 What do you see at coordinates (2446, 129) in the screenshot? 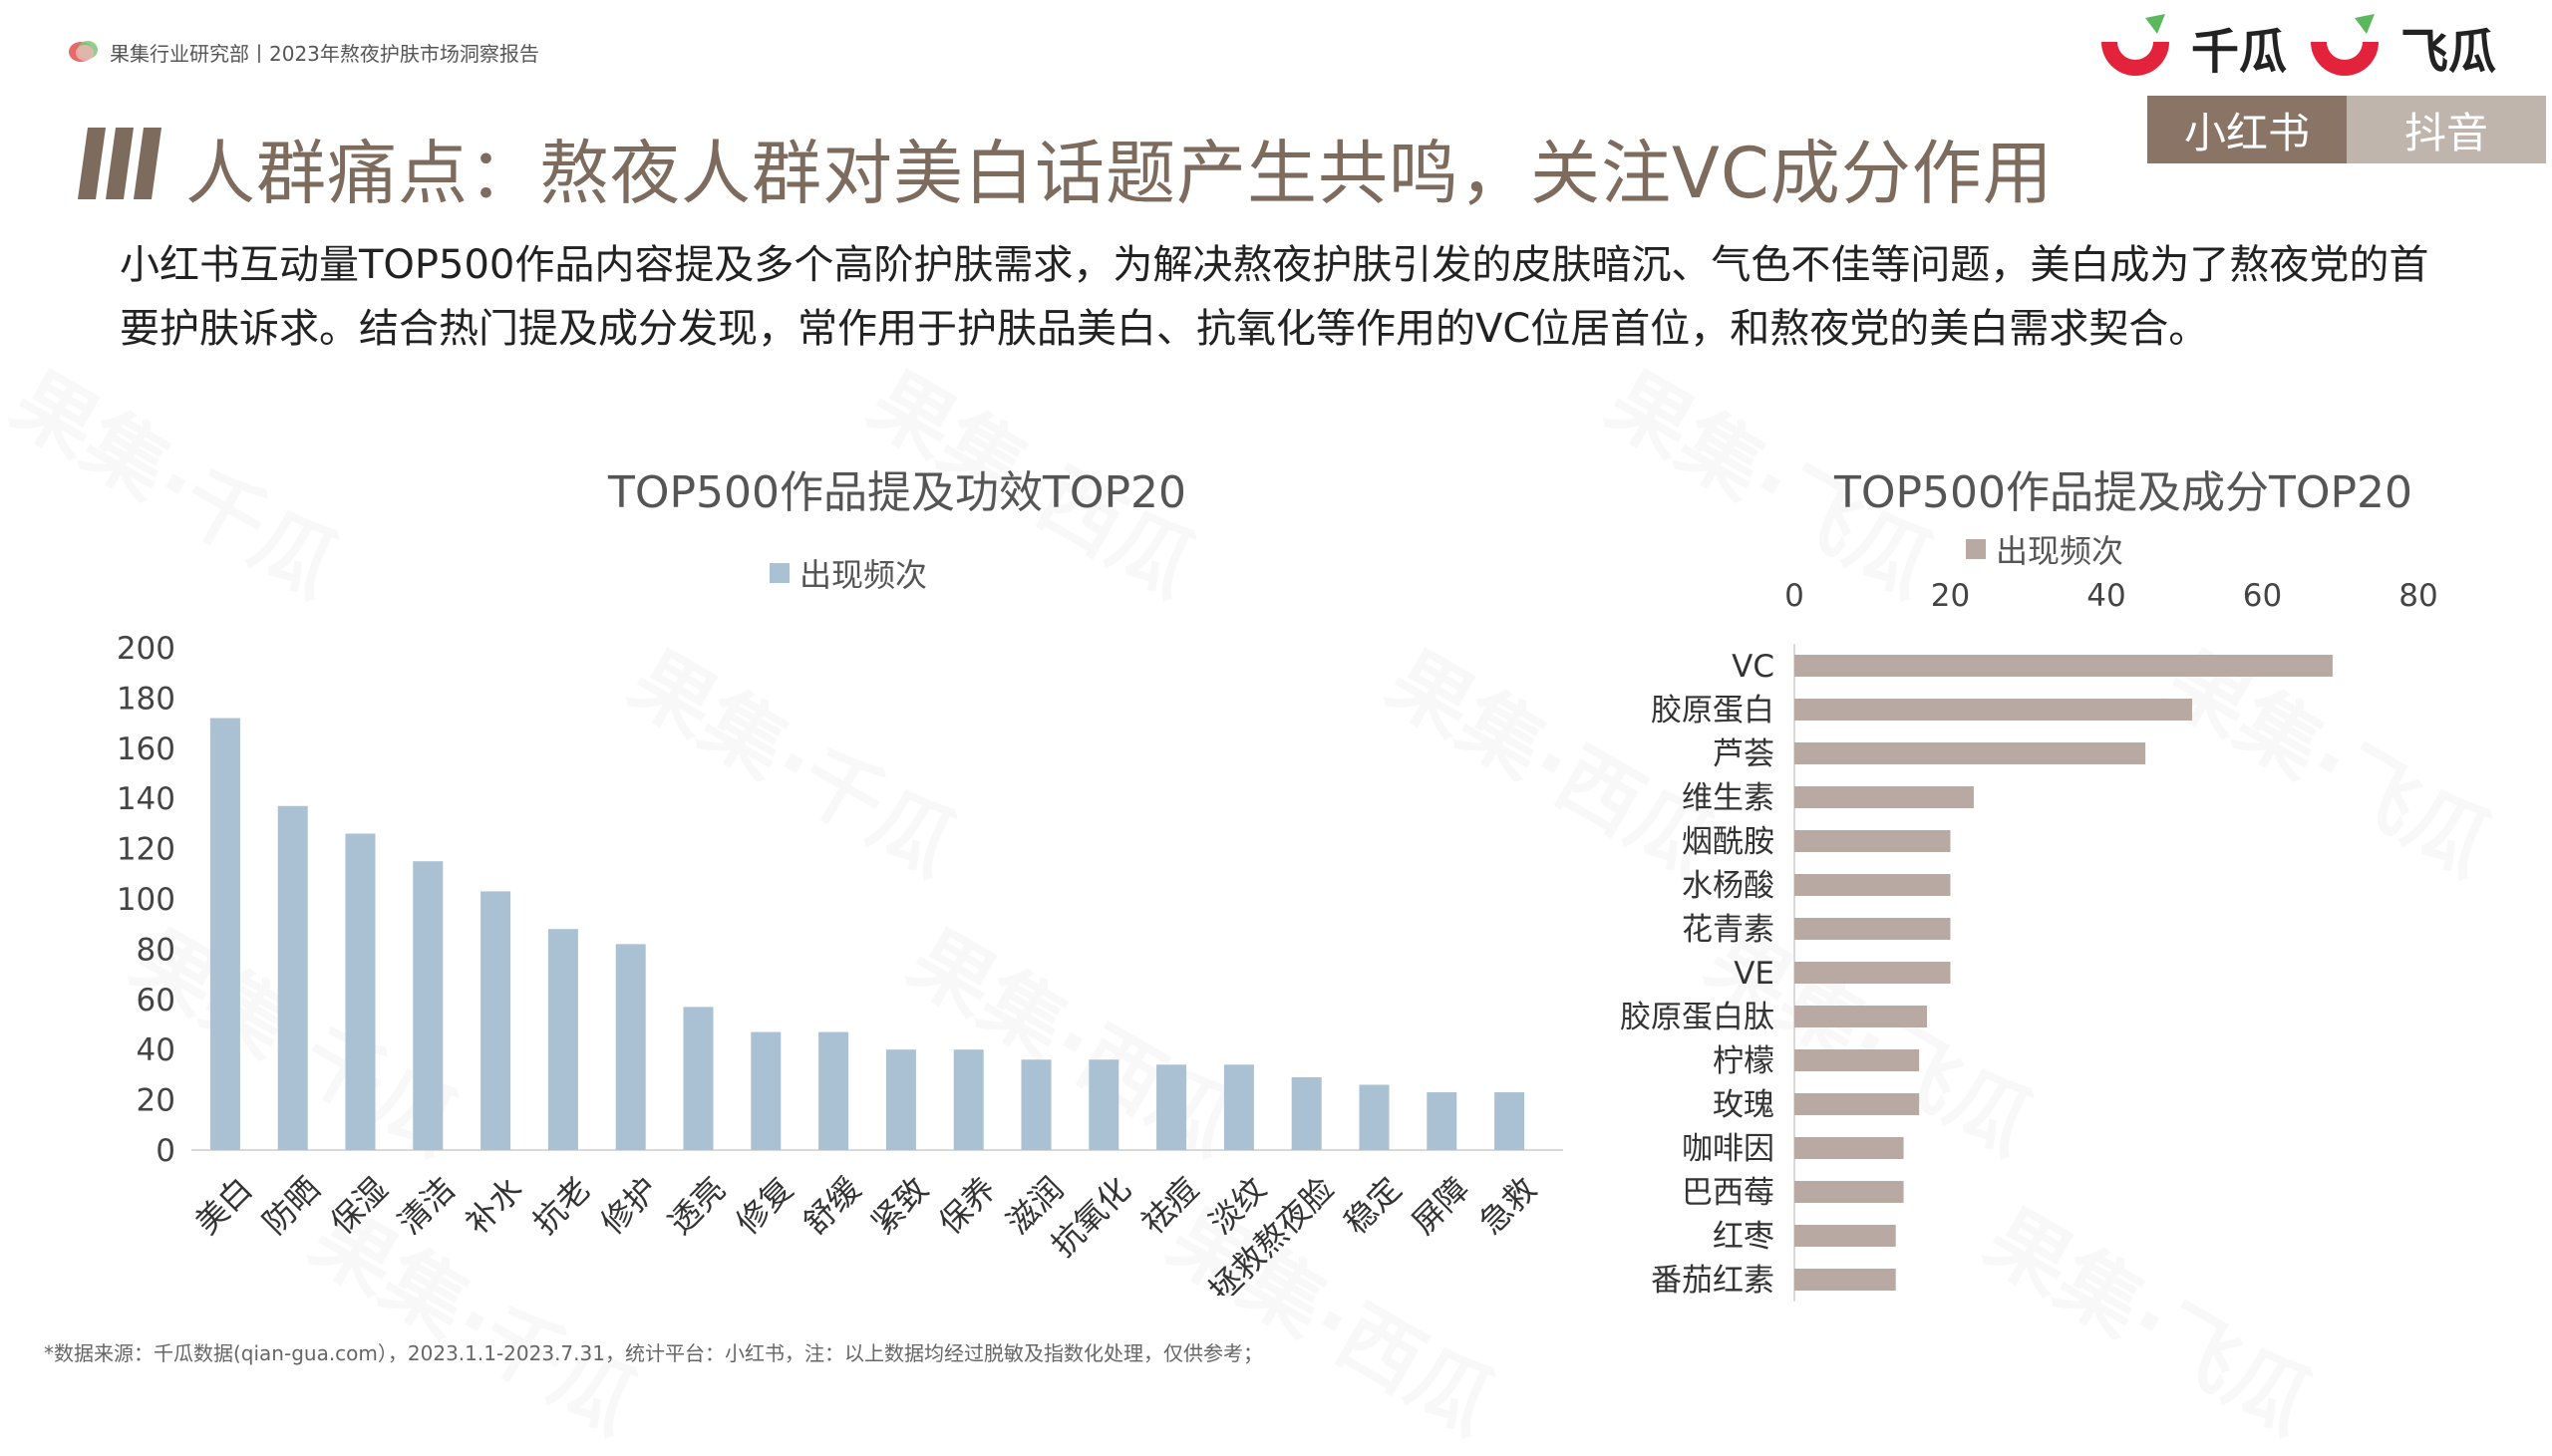
I see `tab-douyin: 抖音` at bounding box center [2446, 129].